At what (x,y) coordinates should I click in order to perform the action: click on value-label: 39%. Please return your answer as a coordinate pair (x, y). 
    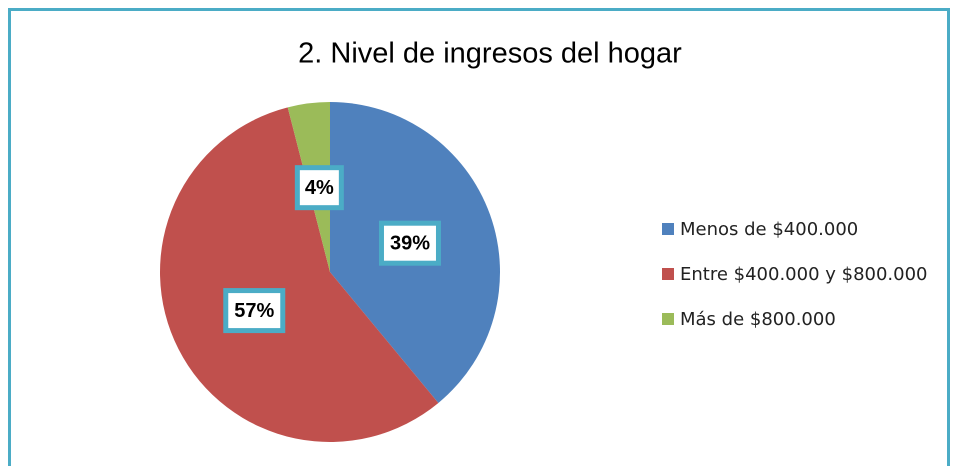
    Looking at the image, I should click on (410, 243).